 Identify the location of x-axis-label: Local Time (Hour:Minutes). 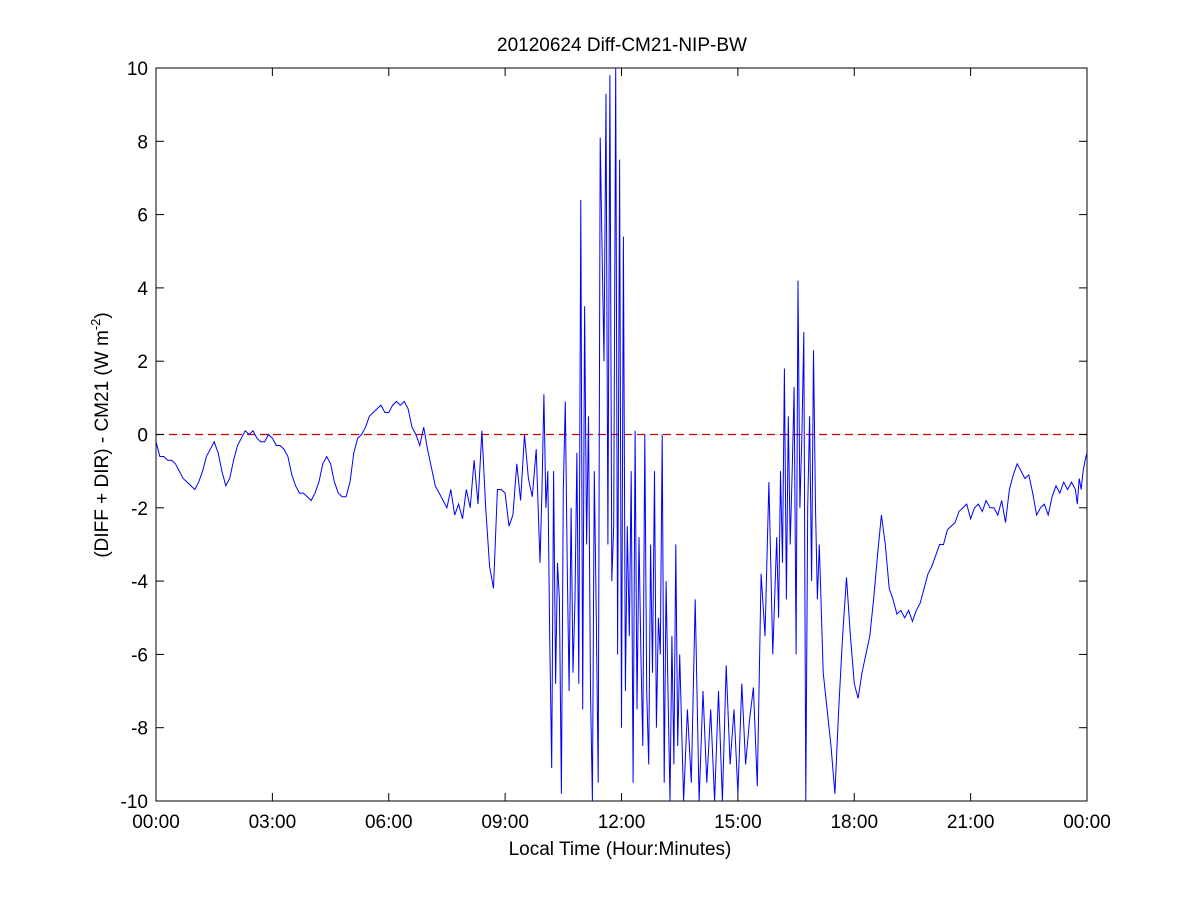
(620, 849).